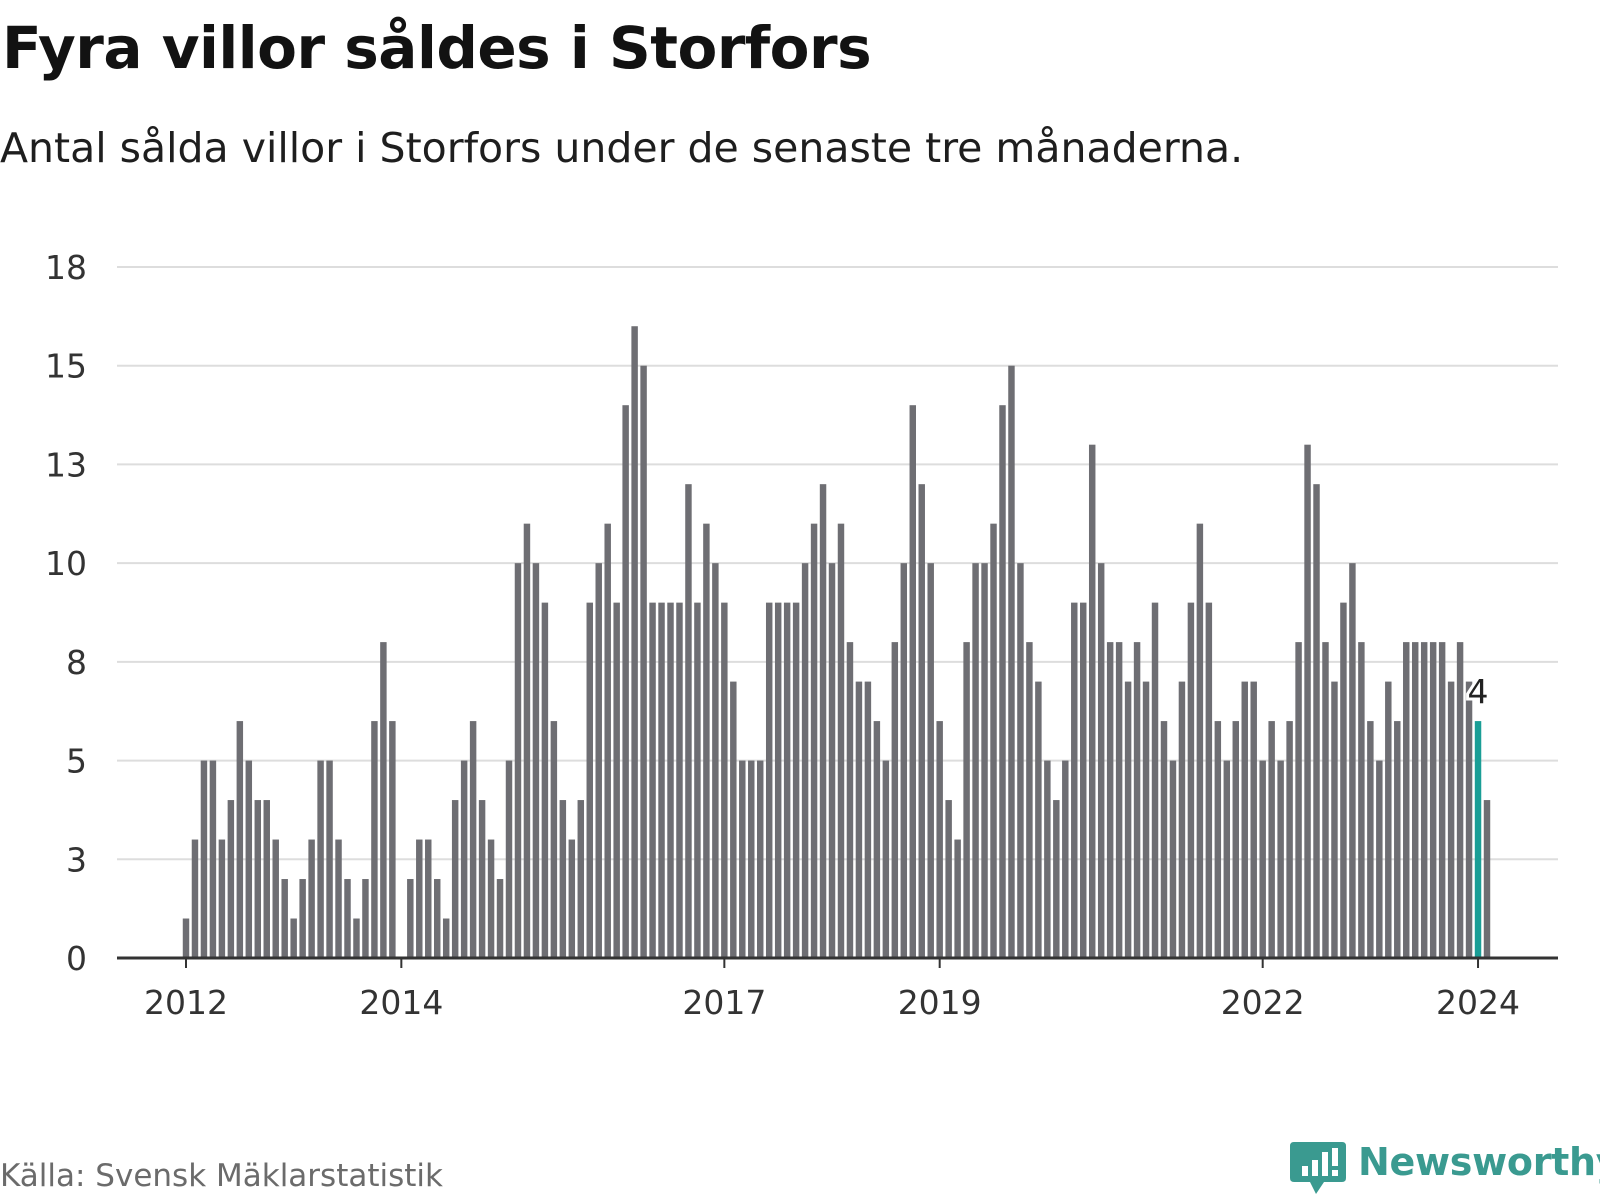 The image size is (1600, 1200). Describe the element at coordinates (76, 662) in the screenshot. I see `y-tick-label: 8` at that location.